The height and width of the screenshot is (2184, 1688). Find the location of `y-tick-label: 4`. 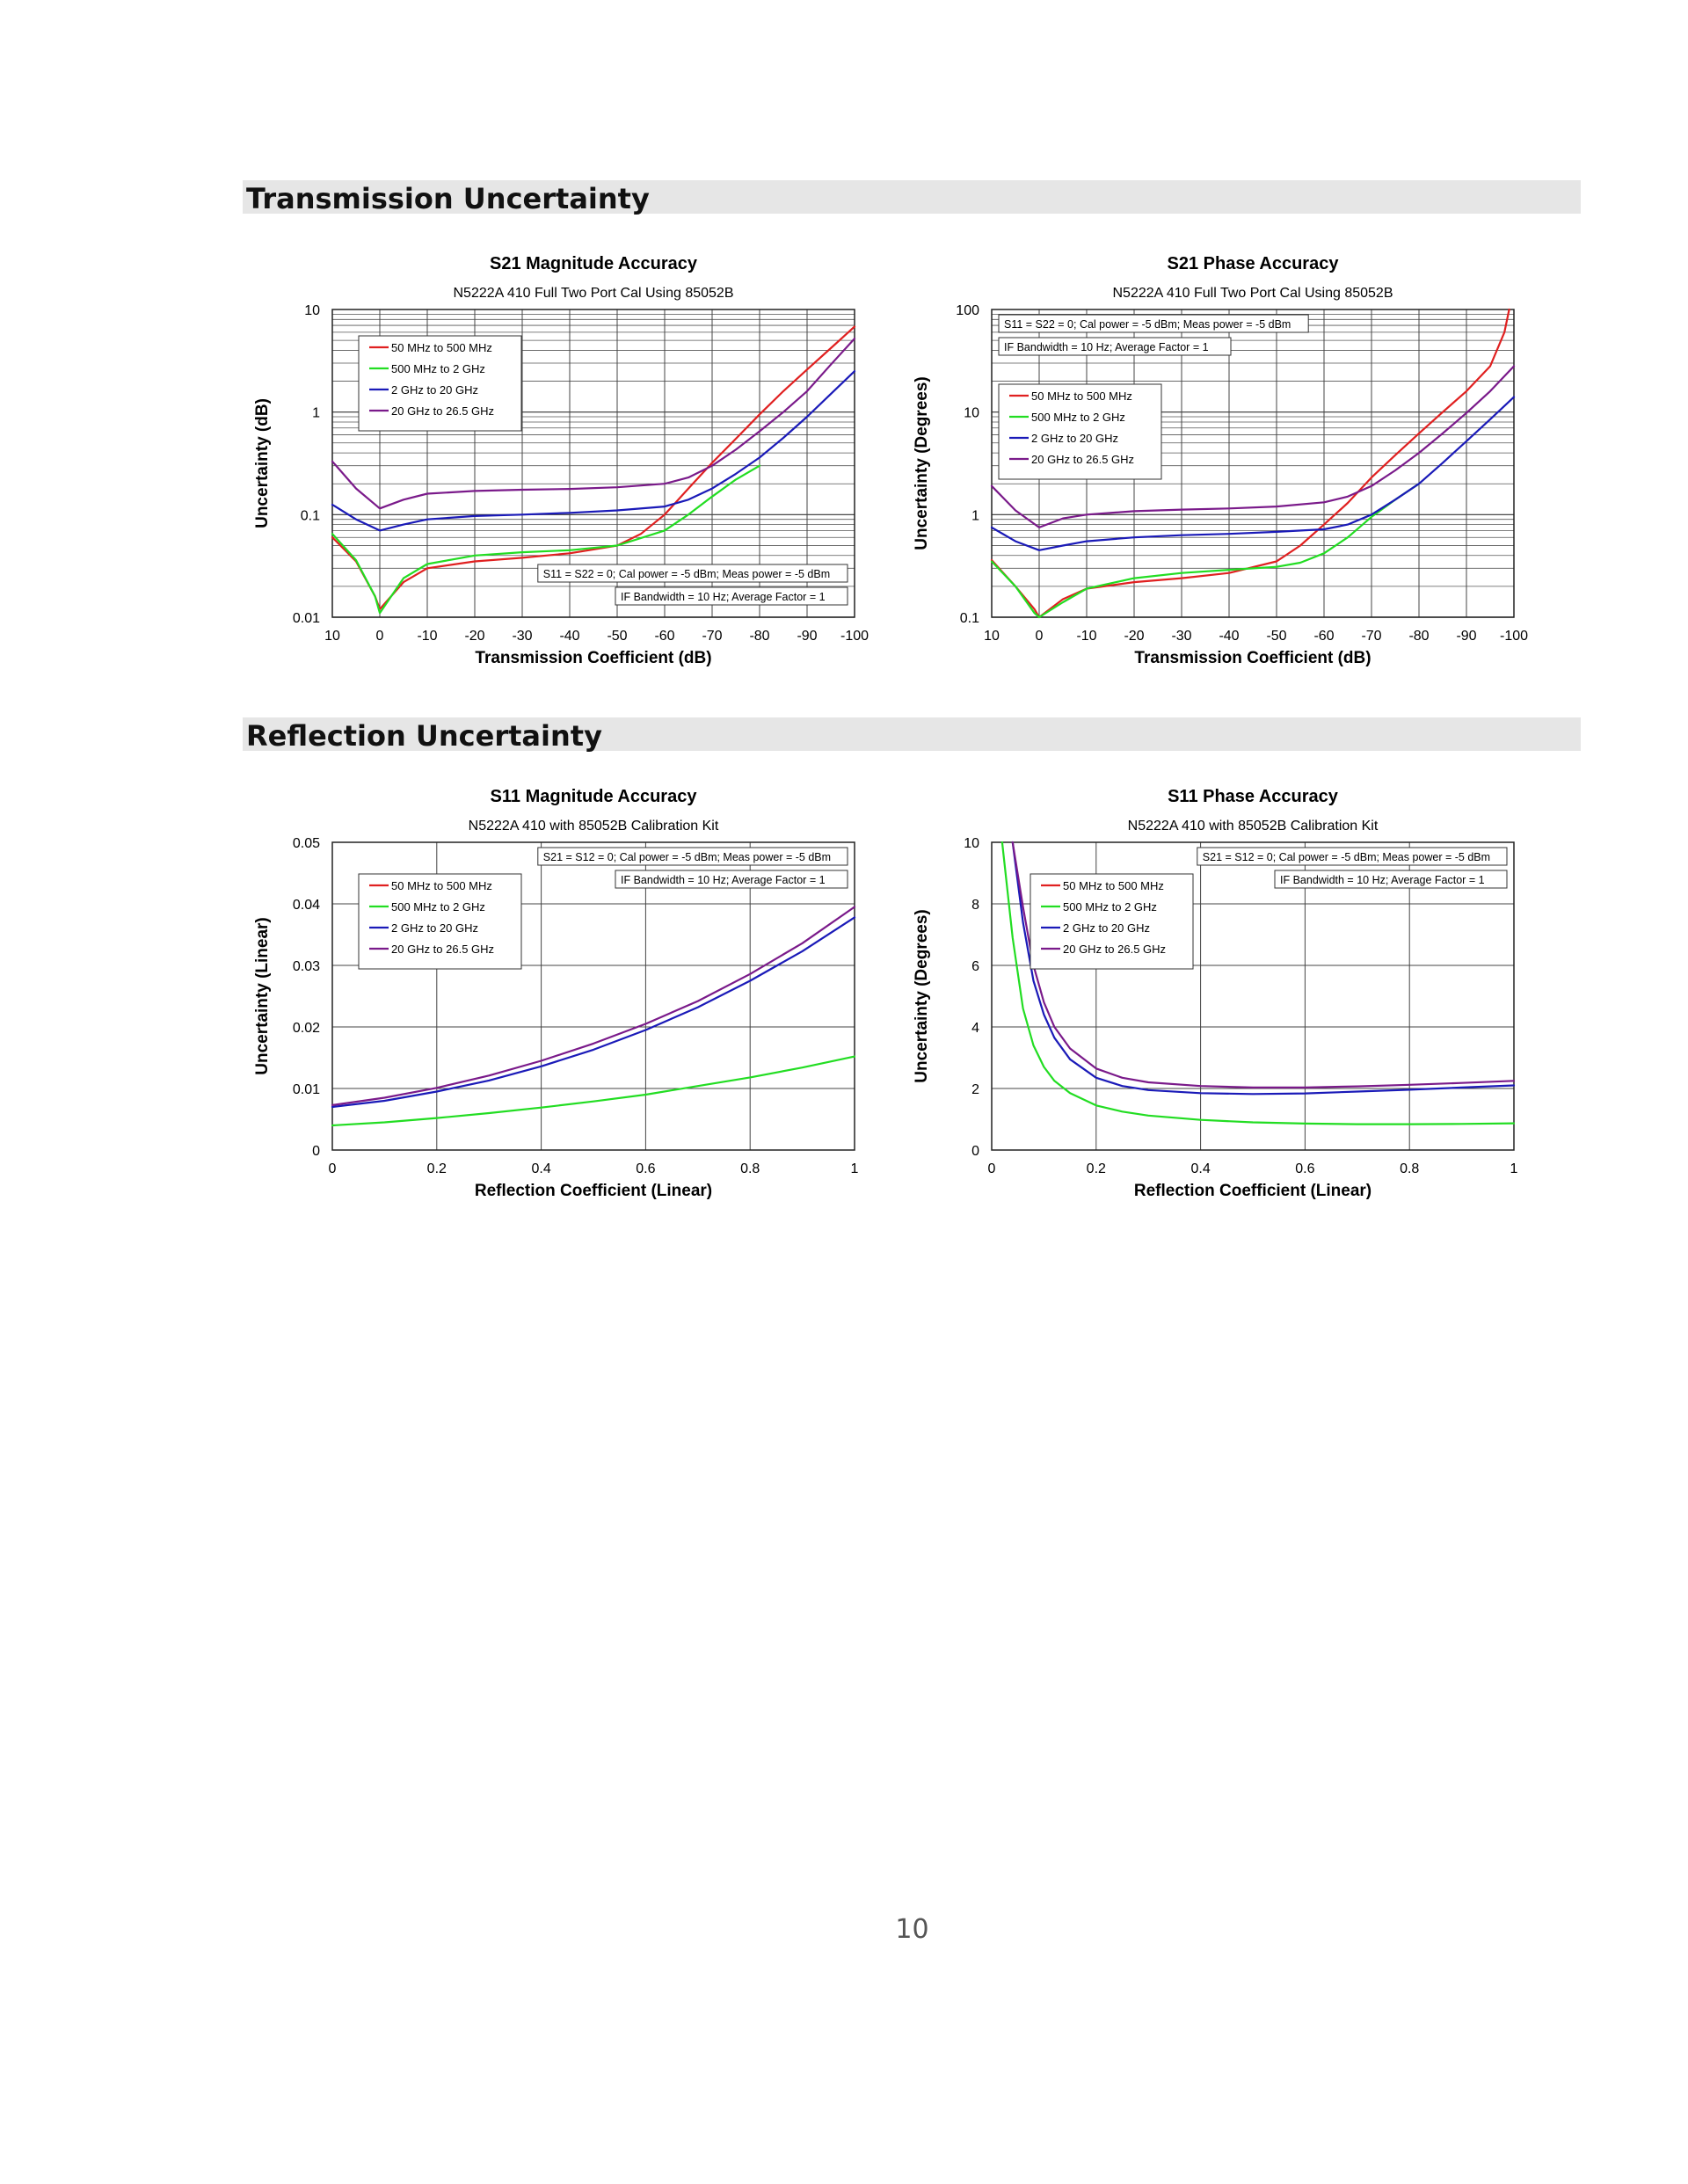

y-tick-label: 4 is located at coordinates (975, 1028).